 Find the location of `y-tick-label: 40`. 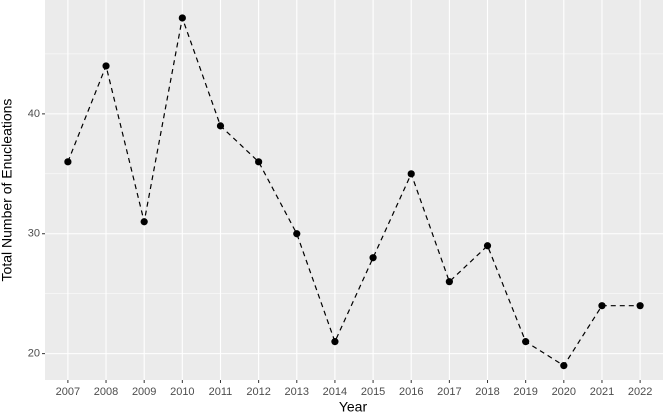

y-tick-label: 40 is located at coordinates (34, 114).